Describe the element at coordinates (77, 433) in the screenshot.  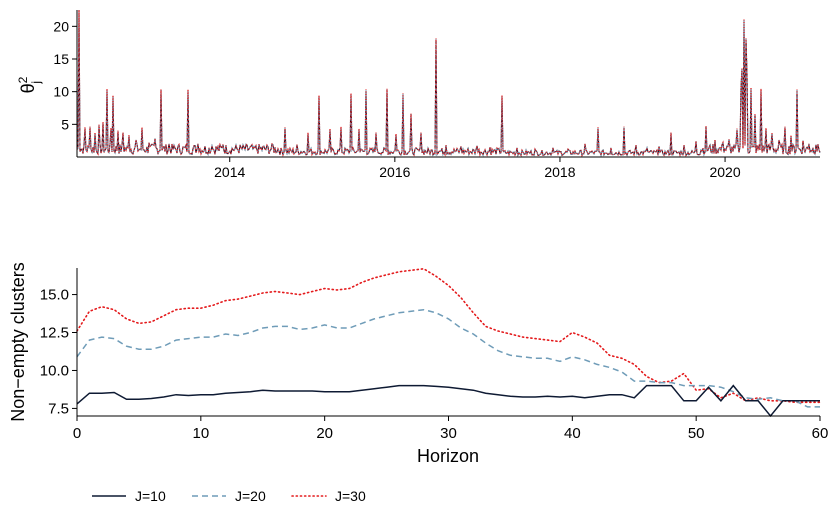
I see `bottom-x-tick-label: 0` at that location.